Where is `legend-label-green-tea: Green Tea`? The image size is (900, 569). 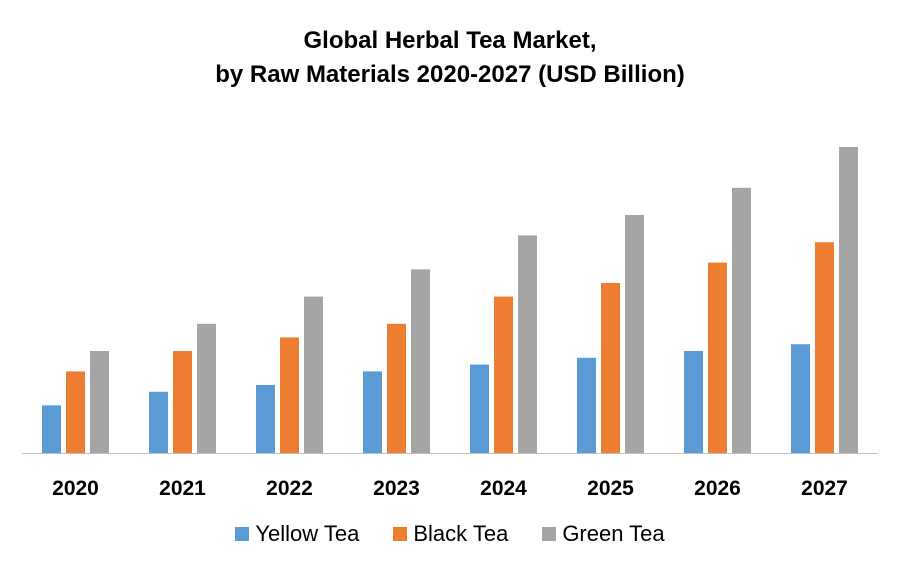 legend-label-green-tea: Green Tea is located at coordinates (613, 533).